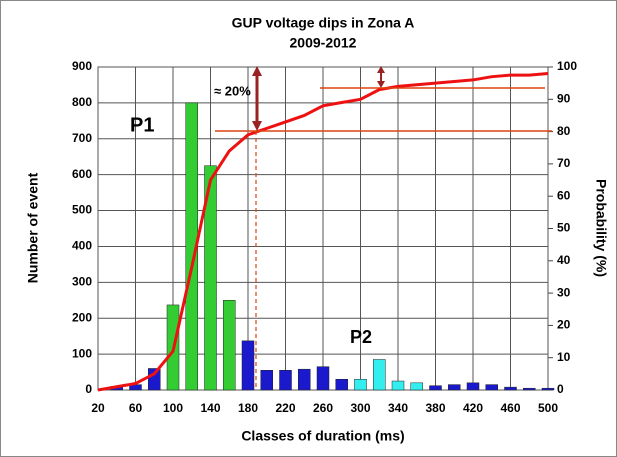 This screenshot has width=617, height=457. Describe the element at coordinates (82, 102) in the screenshot. I see `y-tick-label: 800` at that location.